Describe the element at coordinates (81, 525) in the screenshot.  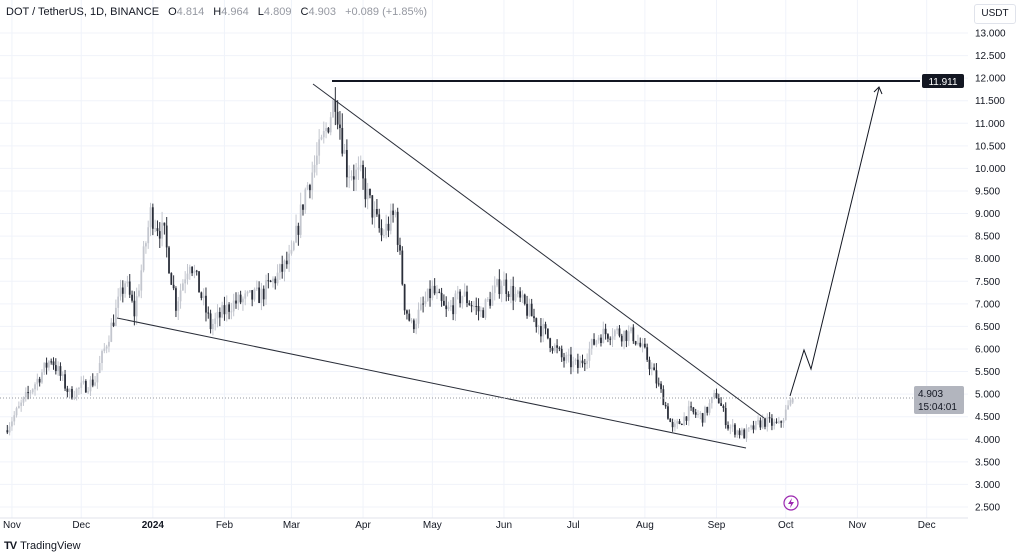
I see `time-tick-label: Dec` at that location.